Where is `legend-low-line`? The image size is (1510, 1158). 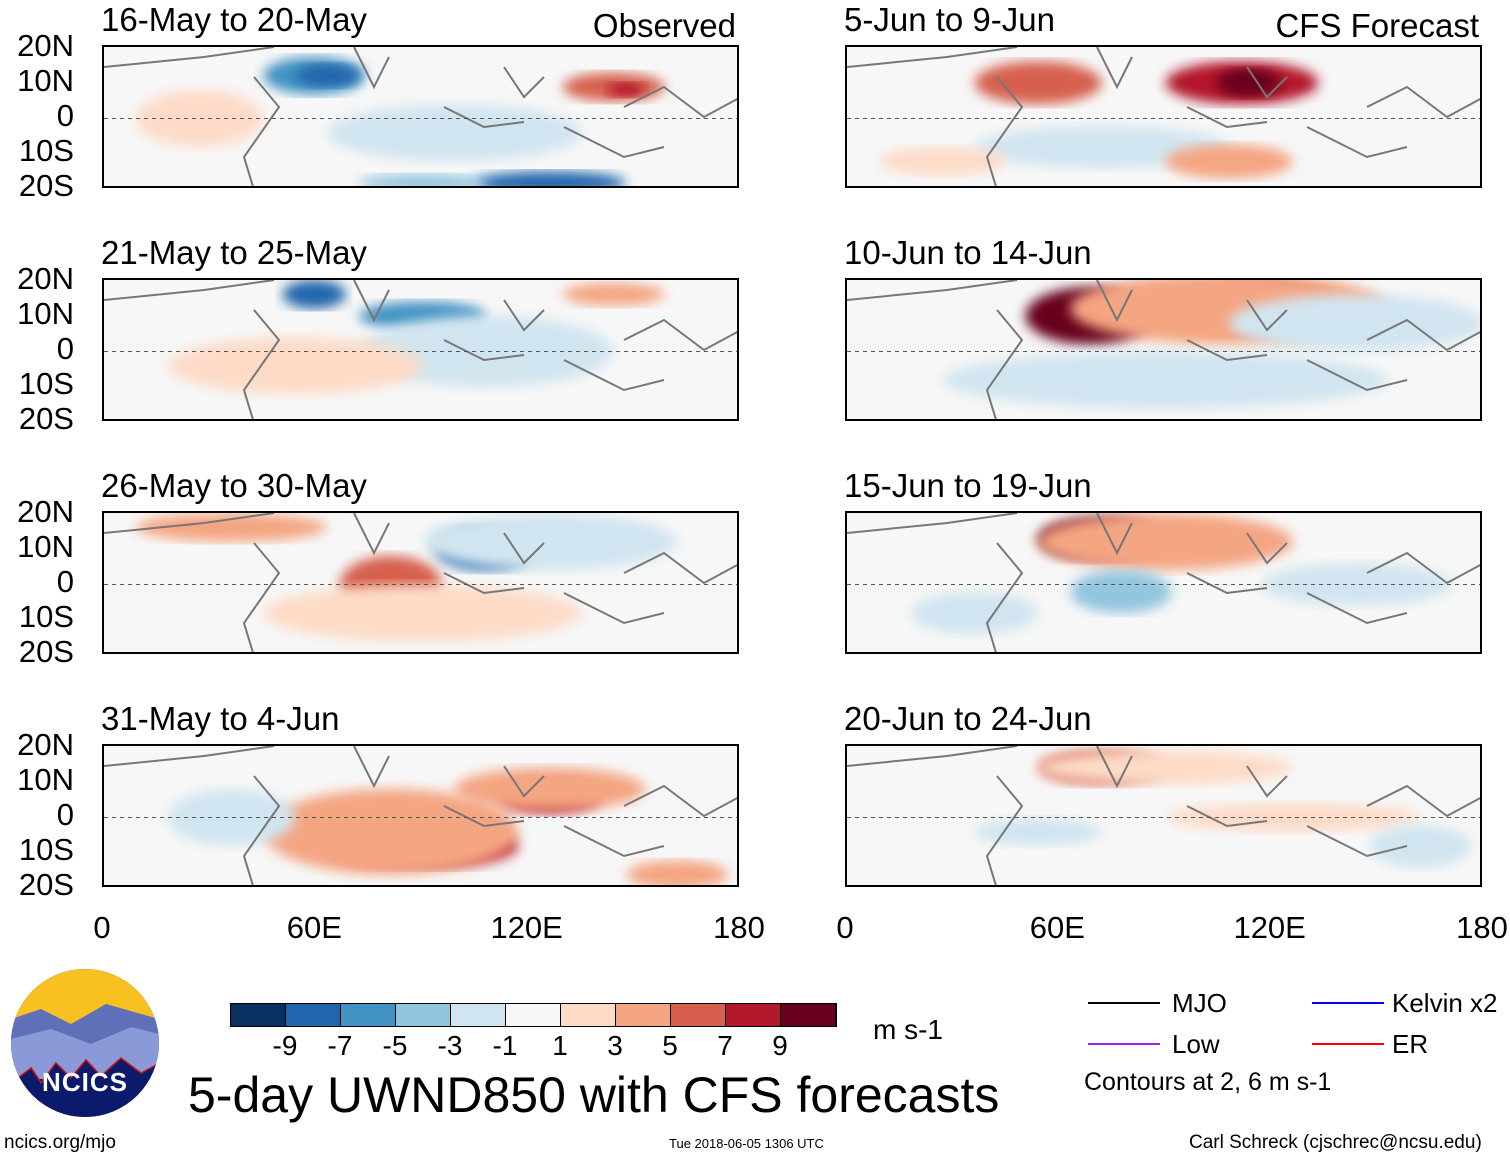
legend-low-line is located at coordinates (1124, 1044).